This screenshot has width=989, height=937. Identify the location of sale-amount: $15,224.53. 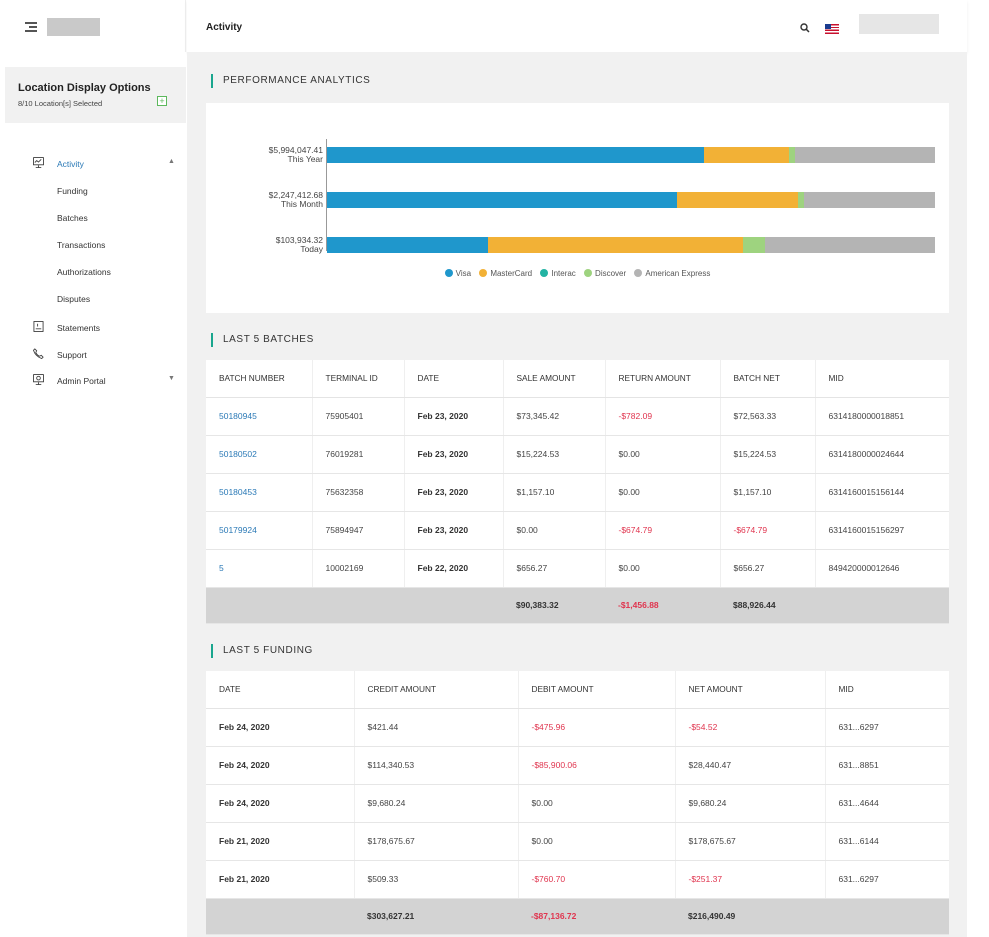
(554, 454).